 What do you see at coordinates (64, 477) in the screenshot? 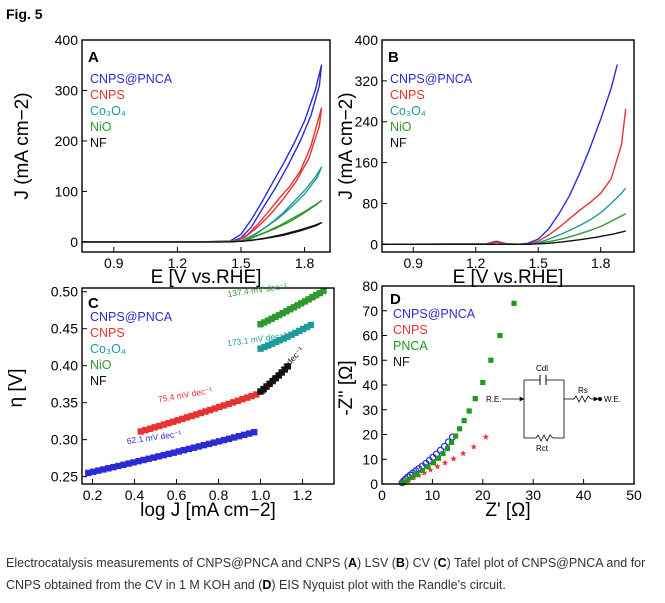
I see `y-tick-label: 0.25` at bounding box center [64, 477].